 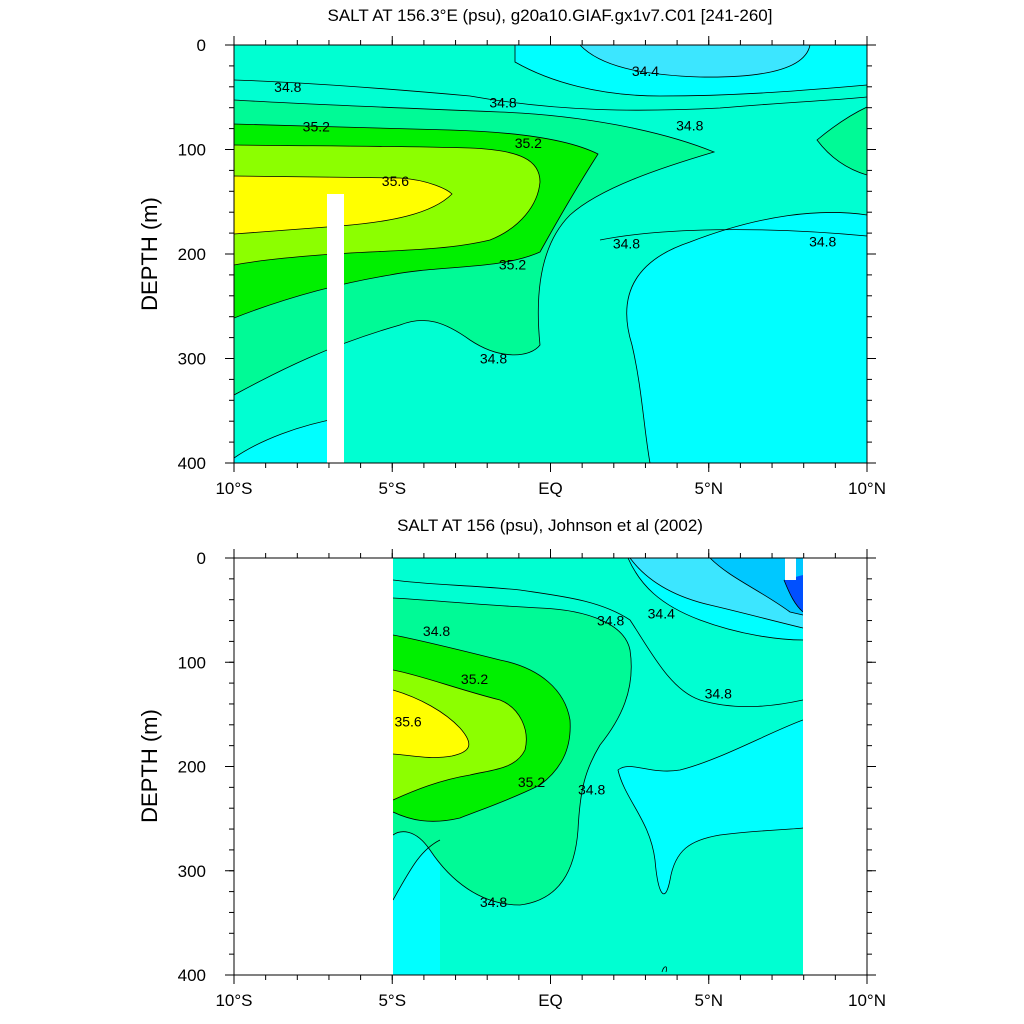 I want to click on contour-35.6-top, so click(x=343, y=205).